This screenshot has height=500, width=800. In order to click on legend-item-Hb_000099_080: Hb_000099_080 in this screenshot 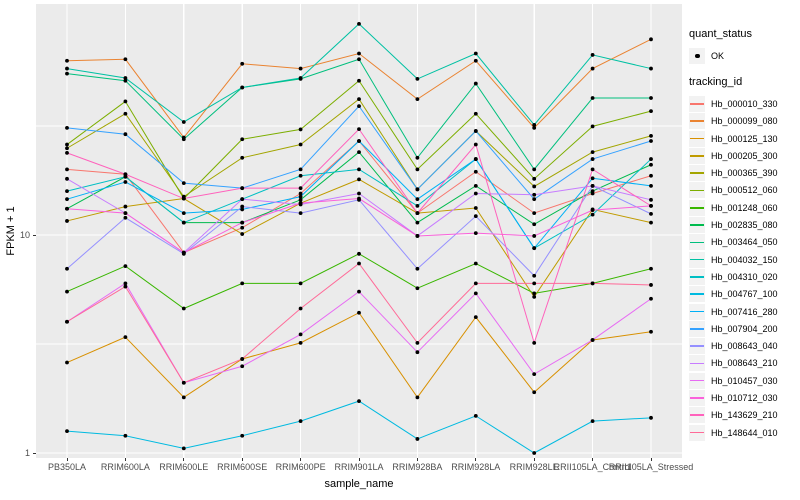, I will do `click(744, 121)`.